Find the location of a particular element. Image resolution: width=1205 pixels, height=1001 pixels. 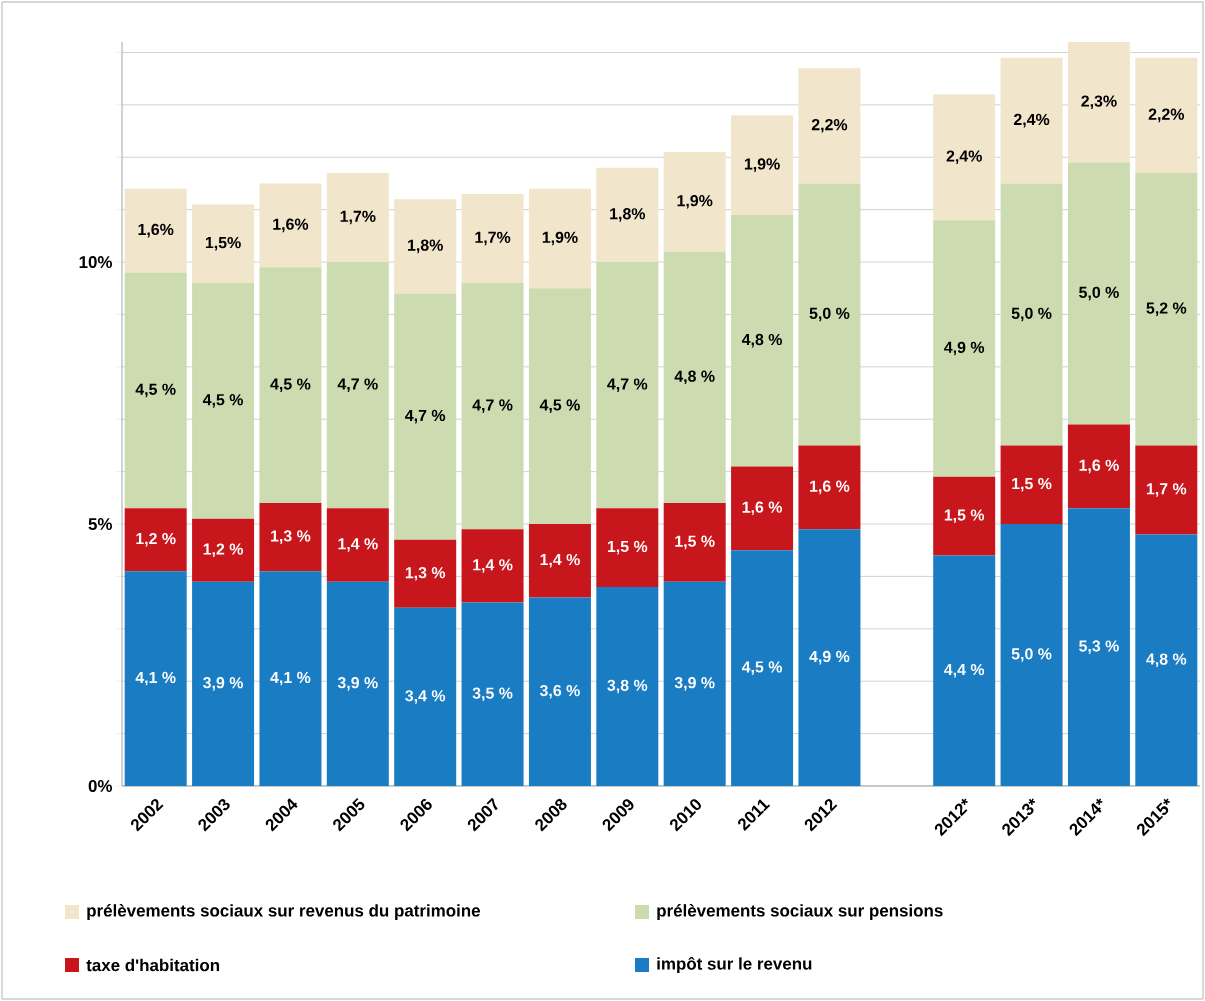

y-tick-label: 10% is located at coordinates (96, 262).